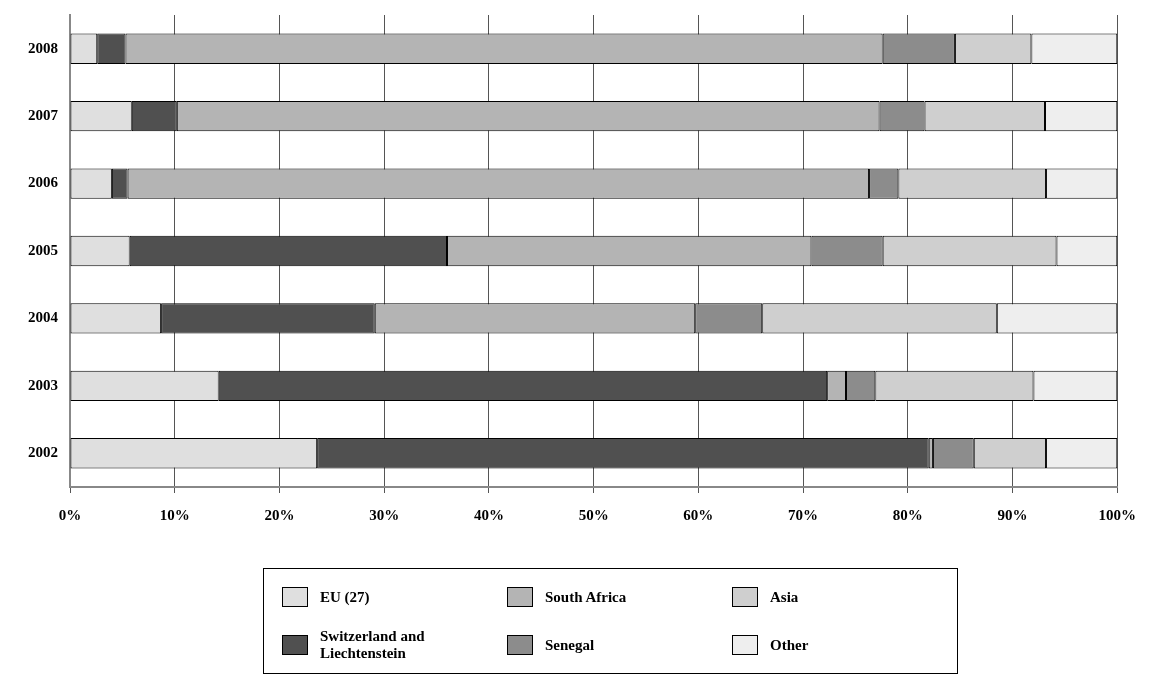  What do you see at coordinates (1117, 514) in the screenshot?
I see `x-tick-label: 100%` at bounding box center [1117, 514].